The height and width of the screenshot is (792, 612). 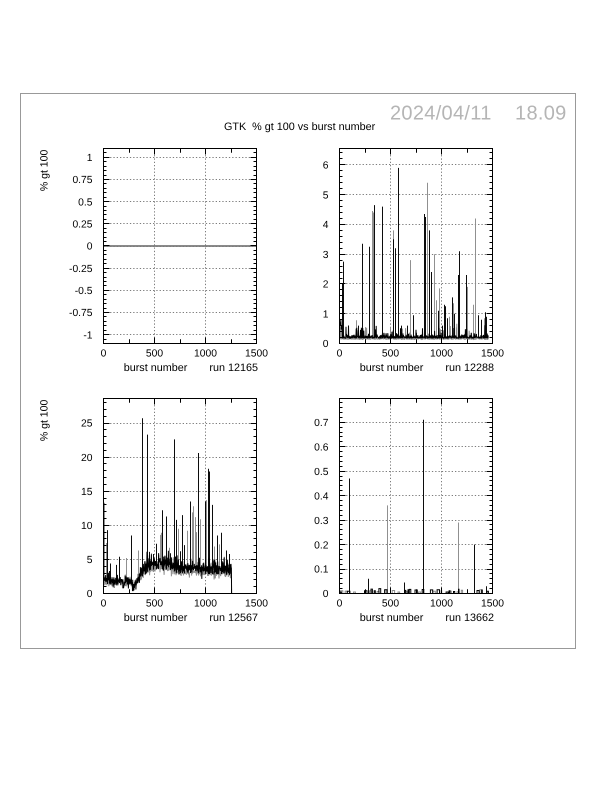 I want to click on svg-text: 0.4, so click(x=321, y=496).